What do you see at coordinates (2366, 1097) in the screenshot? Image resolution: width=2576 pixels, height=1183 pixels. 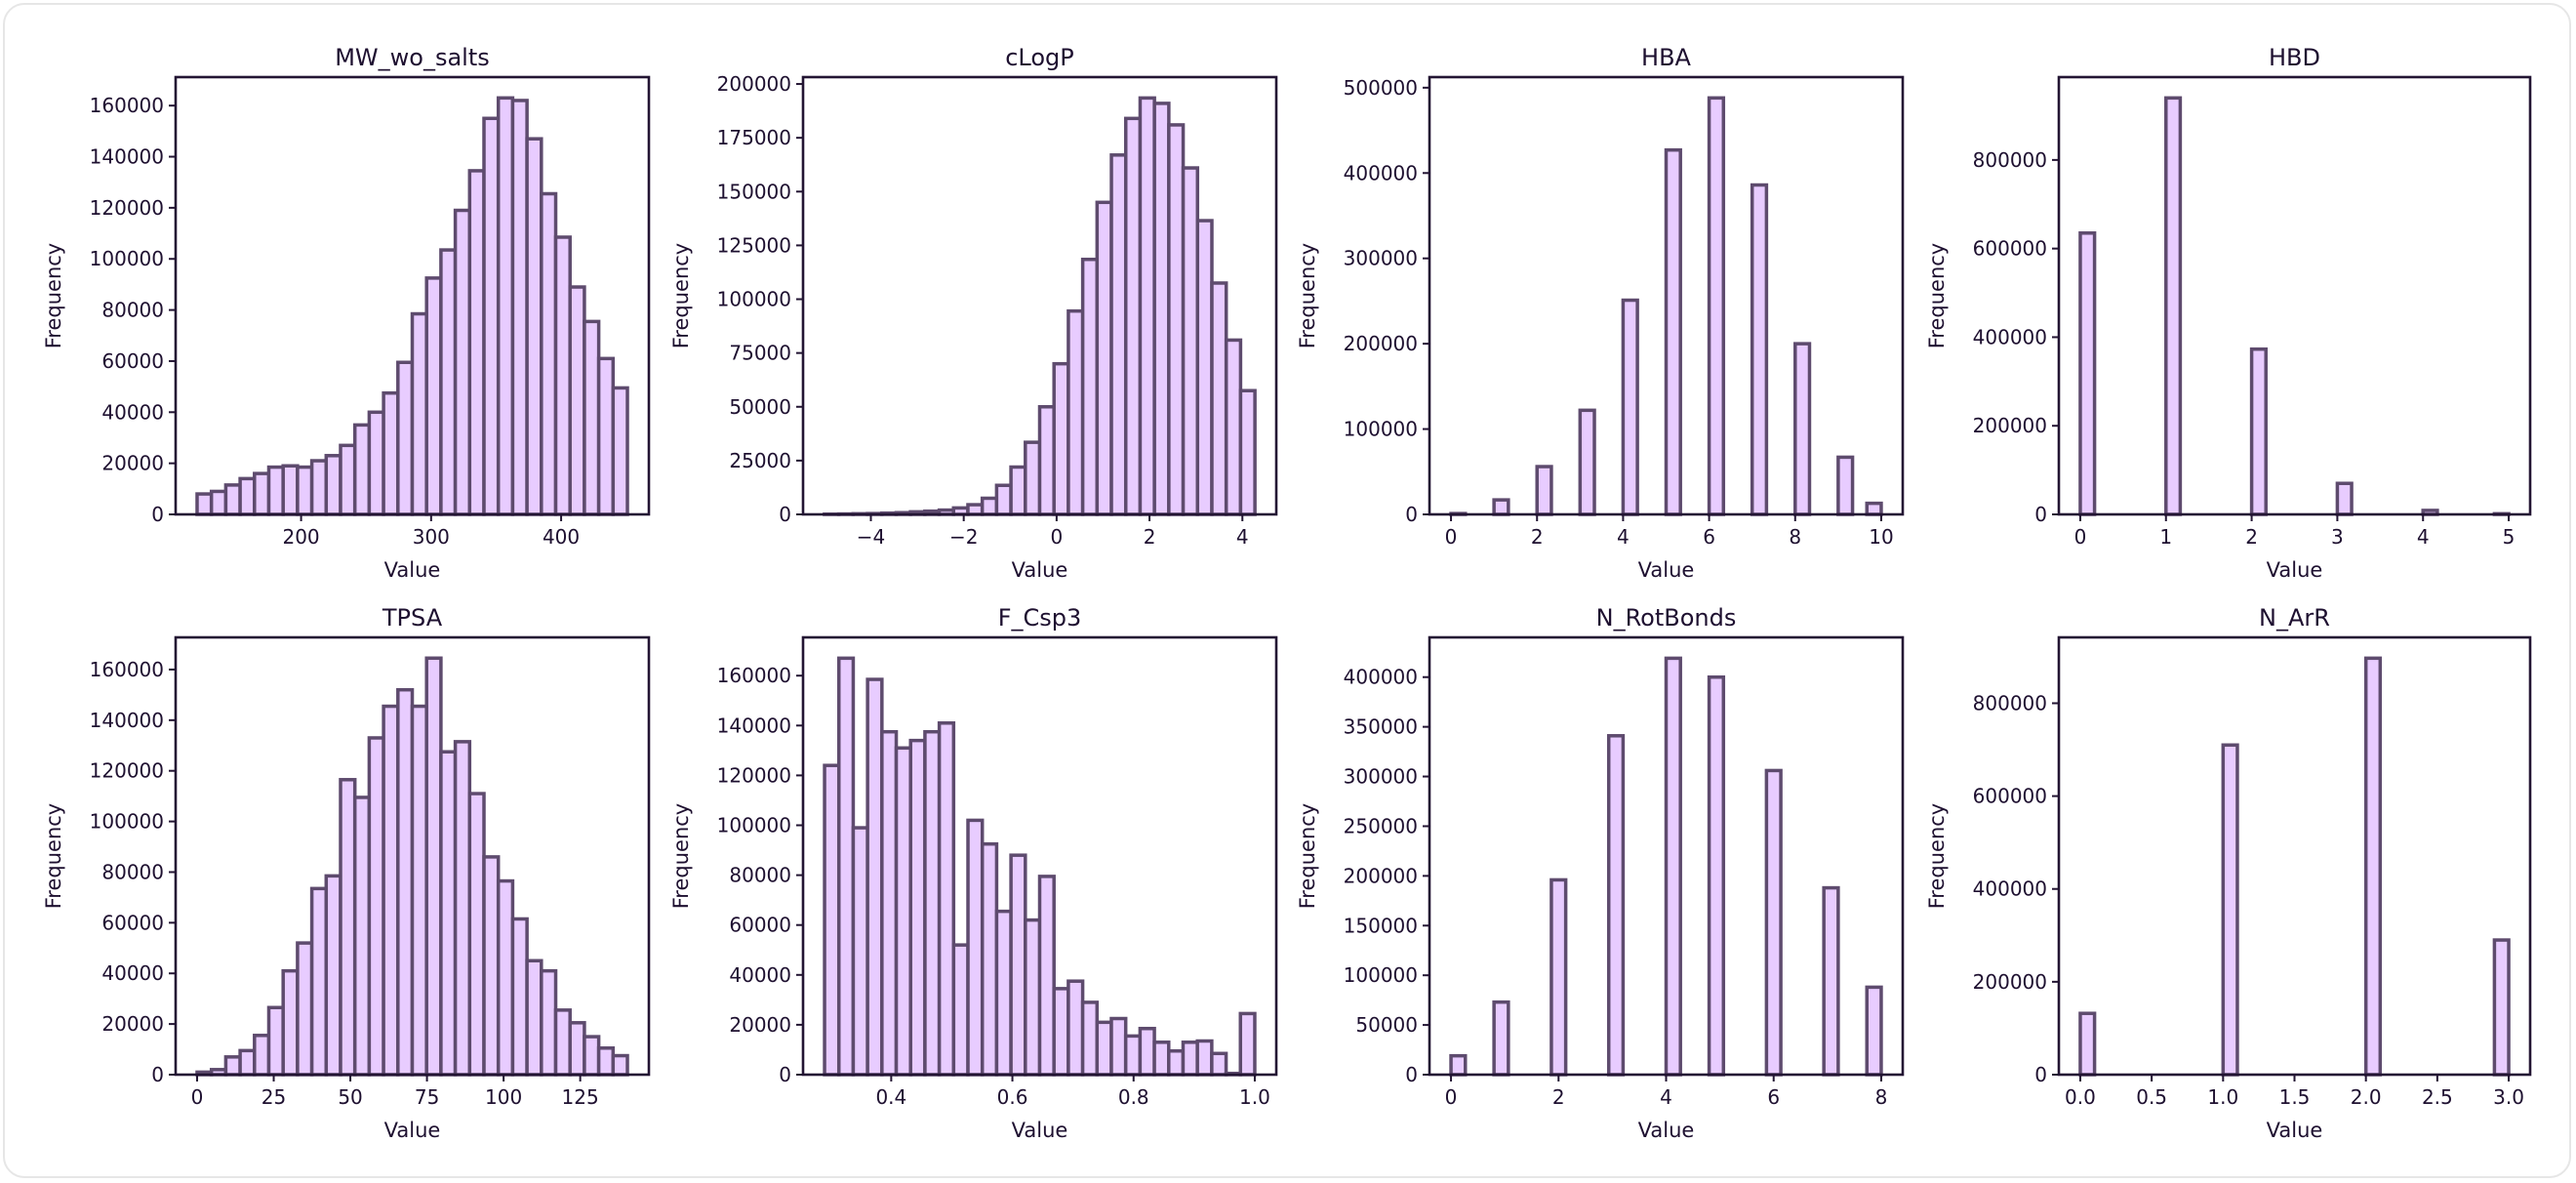 I see `x-tick-label: 2.0` at bounding box center [2366, 1097].